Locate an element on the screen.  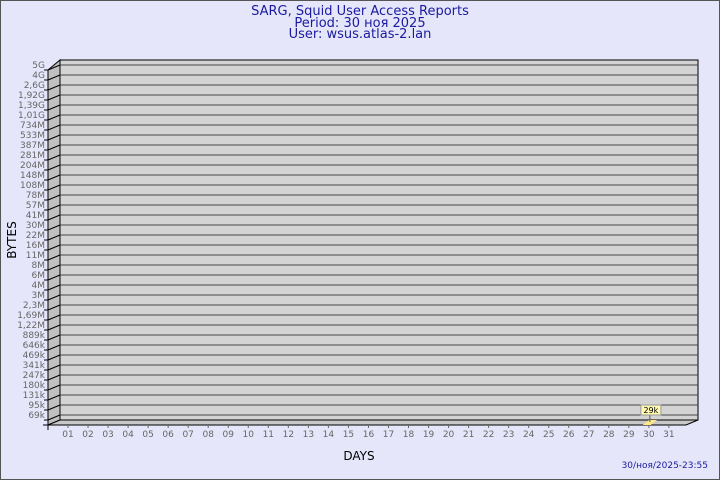
x-tick-label: 24 is located at coordinates (529, 435).